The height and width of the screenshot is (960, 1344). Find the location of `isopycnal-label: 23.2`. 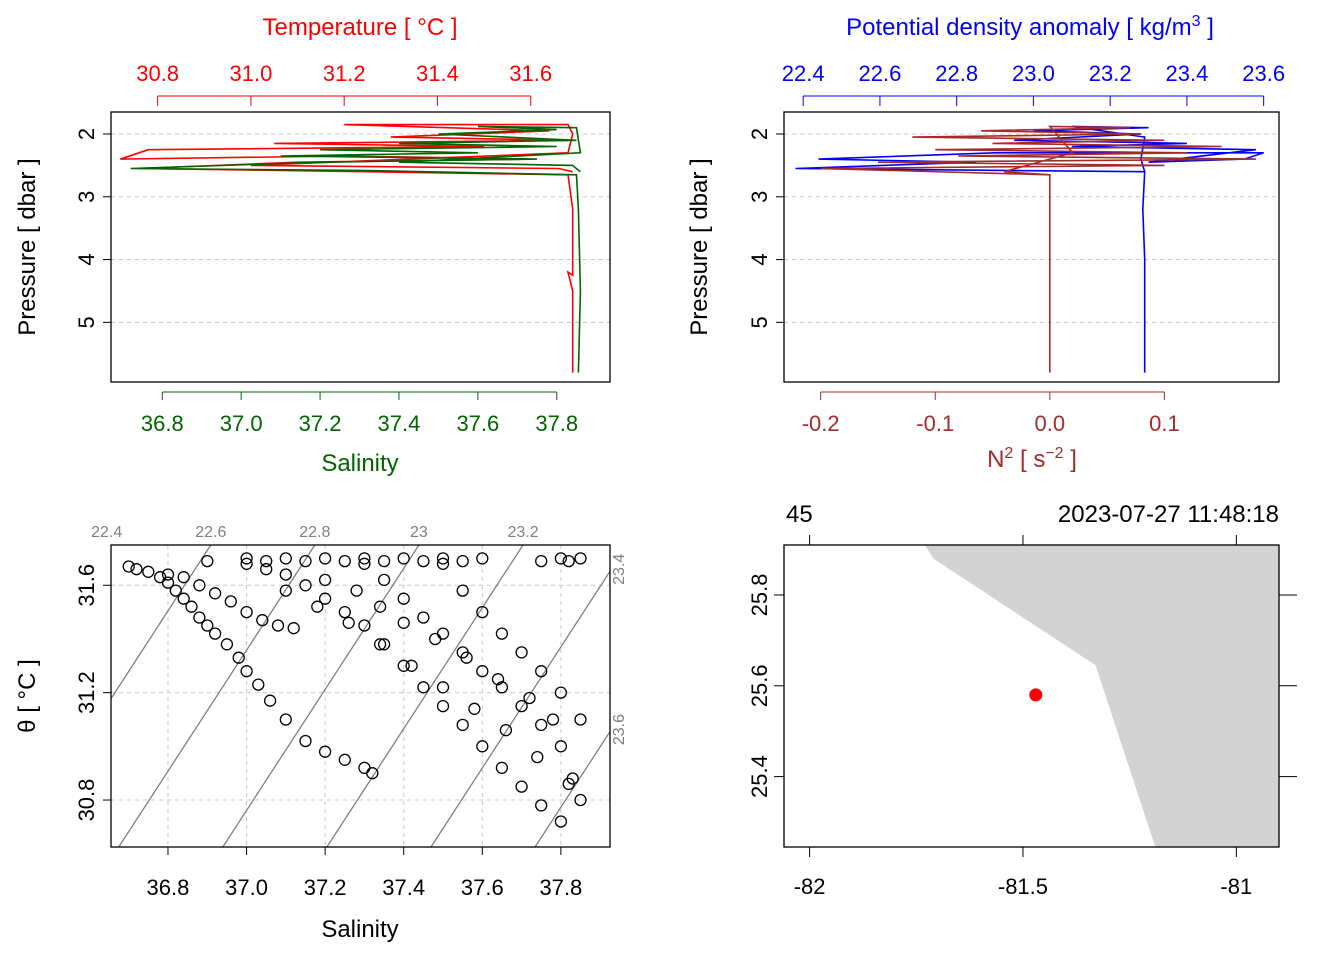

isopycnal-label: 23.2 is located at coordinates (522, 532).